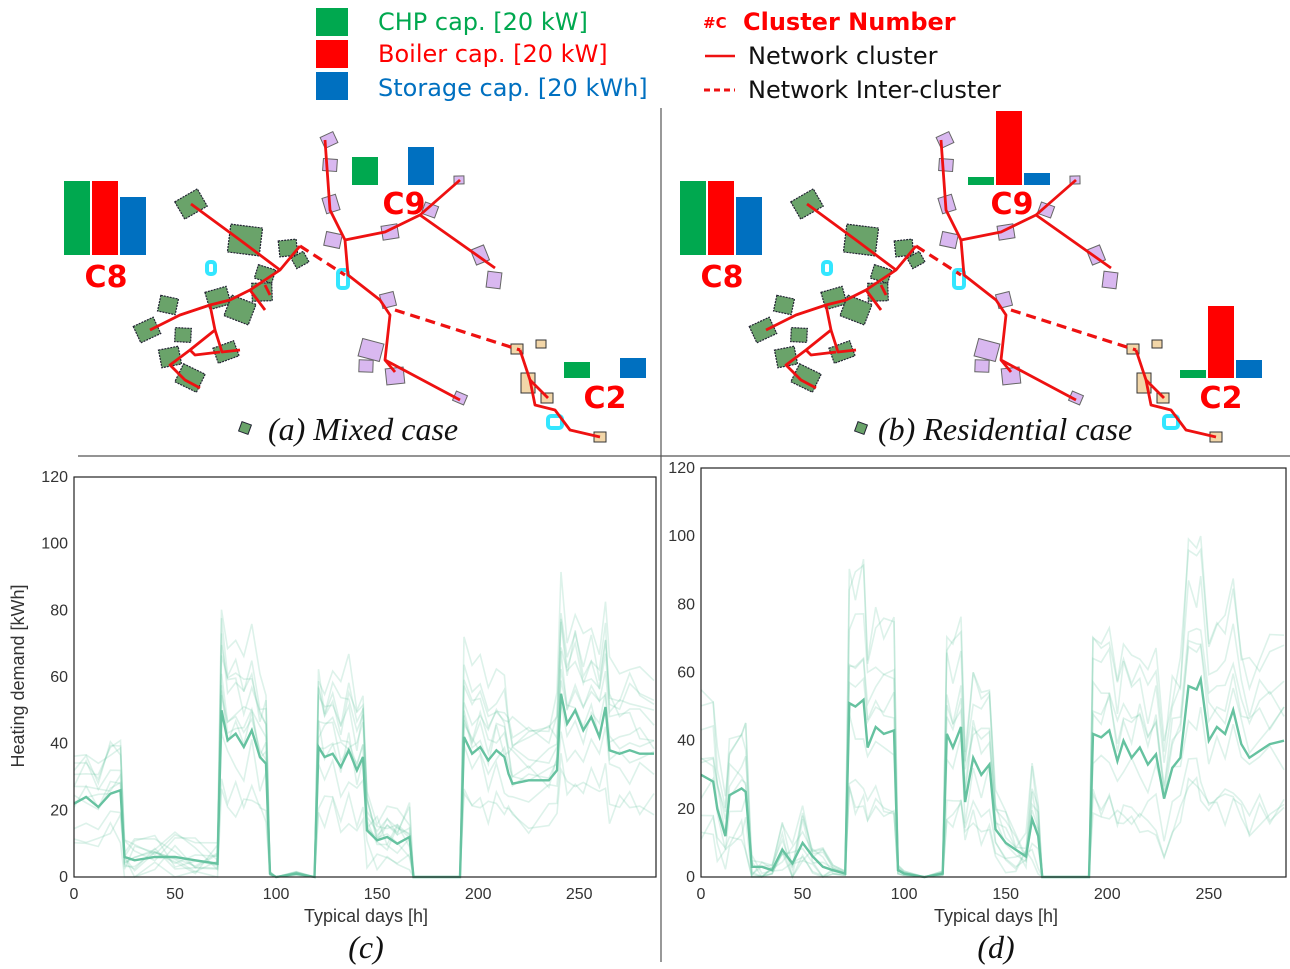 This screenshot has height=969, width=1290. I want to click on building-c2, so click(541, 344).